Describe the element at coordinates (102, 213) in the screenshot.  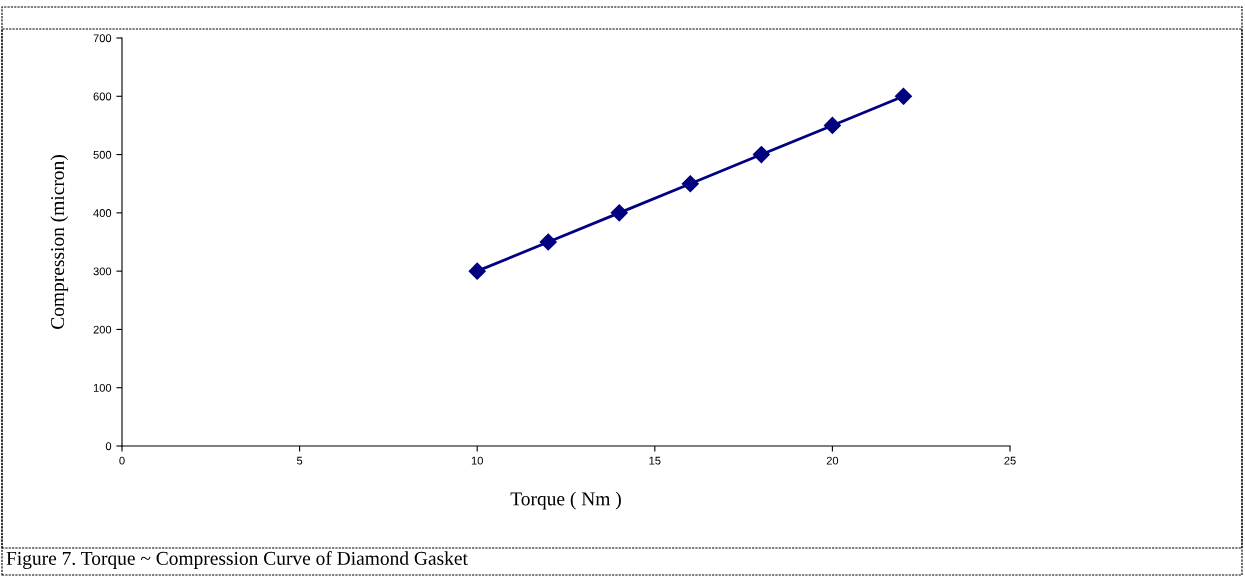
I see `y-tick-label: 400` at that location.